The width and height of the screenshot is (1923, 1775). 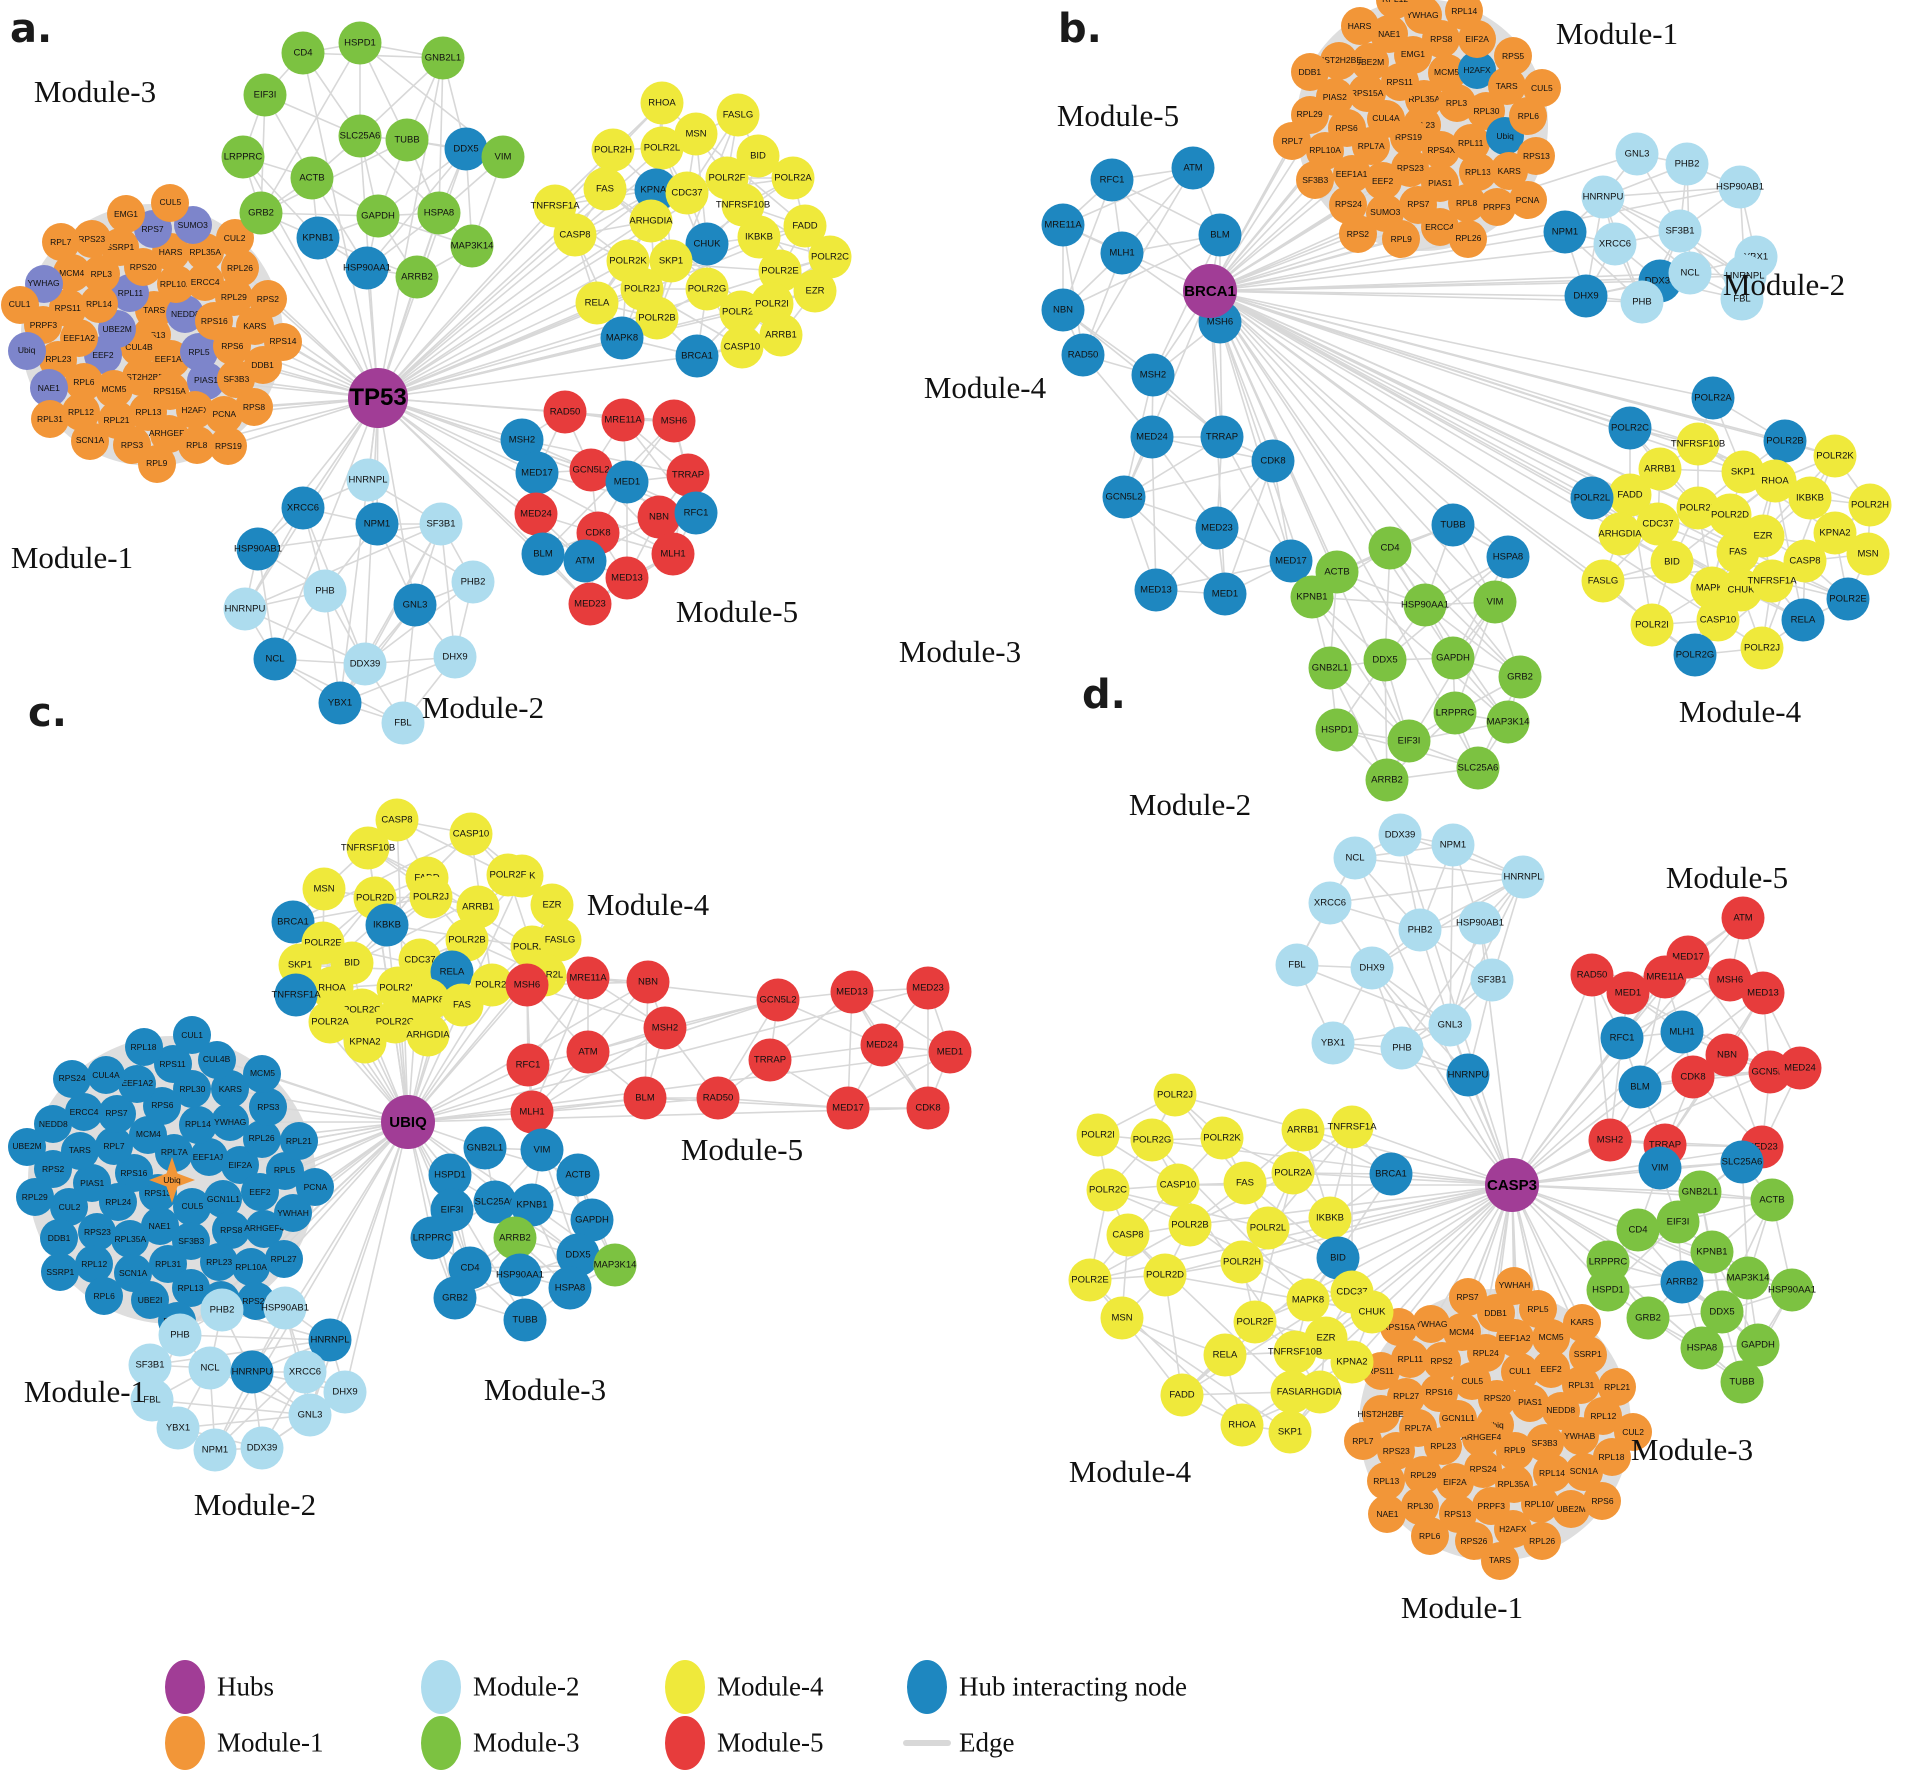 What do you see at coordinates (1467, 1297) in the screenshot?
I see `node-rps7: RPS7` at bounding box center [1467, 1297].